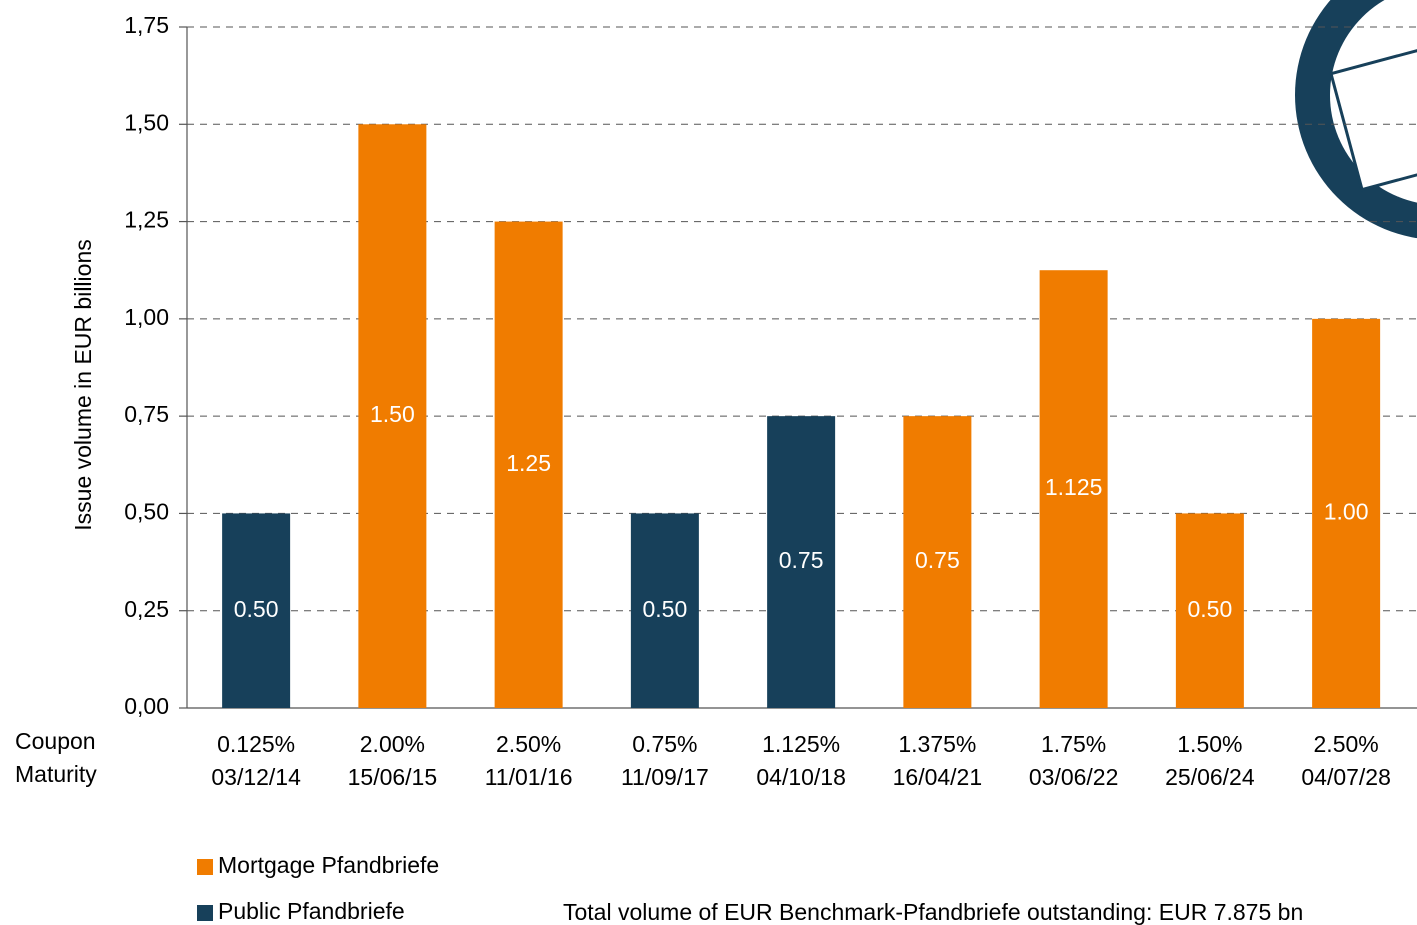  What do you see at coordinates (311, 911) in the screenshot?
I see `legend-label: Public Pfandbriefe` at bounding box center [311, 911].